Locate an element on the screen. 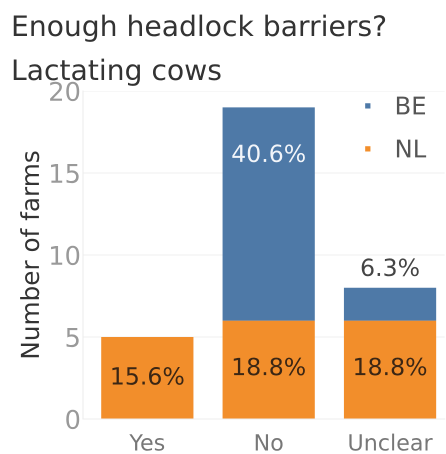 The height and width of the screenshot is (454, 446). chart-title: Enough headlock barriers? is located at coordinates (200, 28).